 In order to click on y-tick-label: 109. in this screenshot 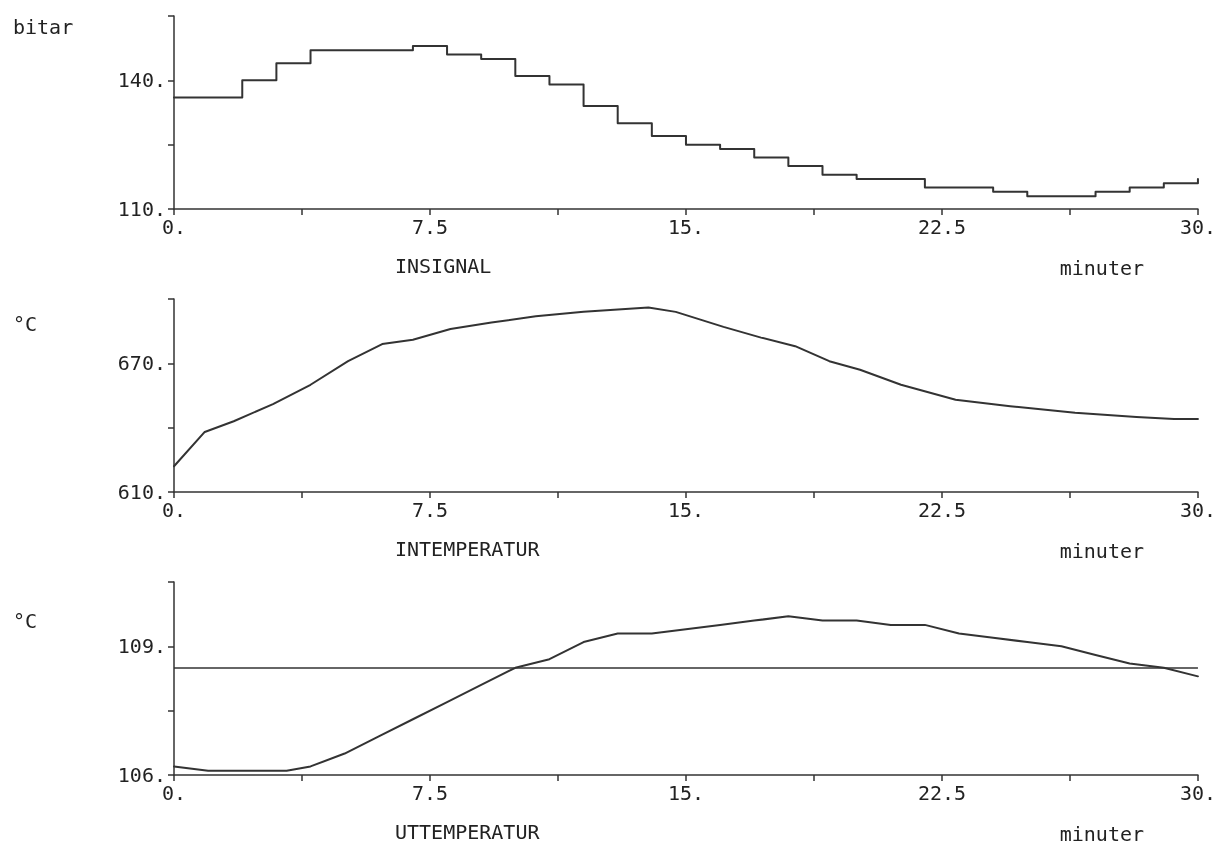, I will do `click(141, 646)`.